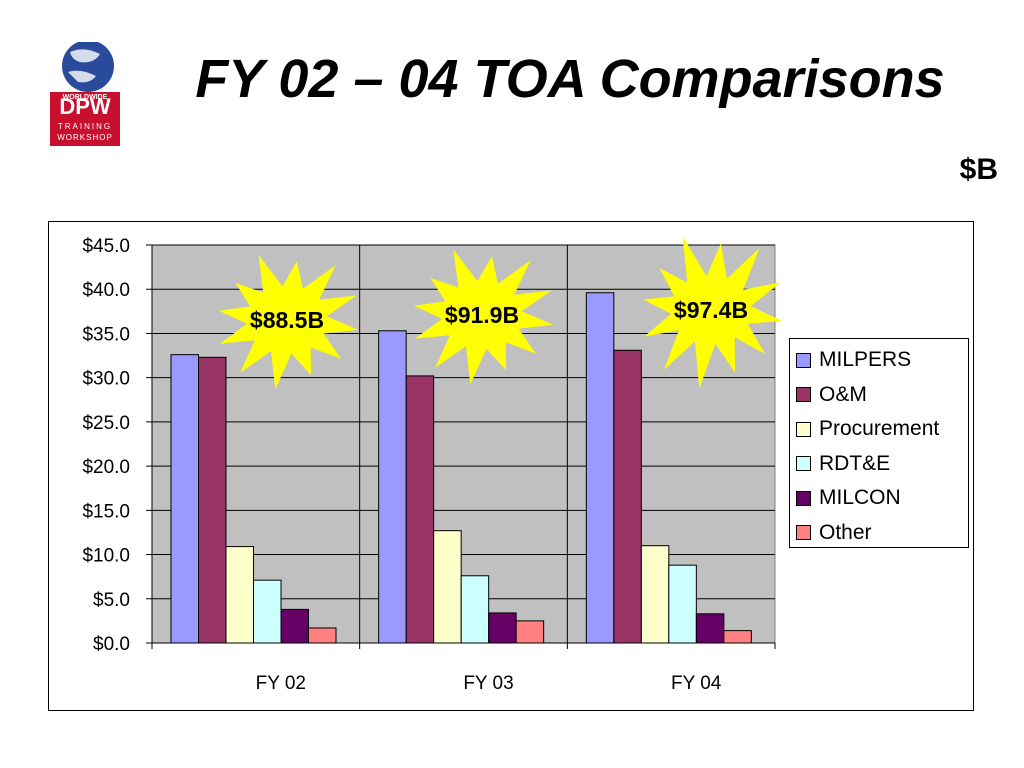  What do you see at coordinates (843, 394) in the screenshot?
I see `legend-label: O&M` at bounding box center [843, 394].